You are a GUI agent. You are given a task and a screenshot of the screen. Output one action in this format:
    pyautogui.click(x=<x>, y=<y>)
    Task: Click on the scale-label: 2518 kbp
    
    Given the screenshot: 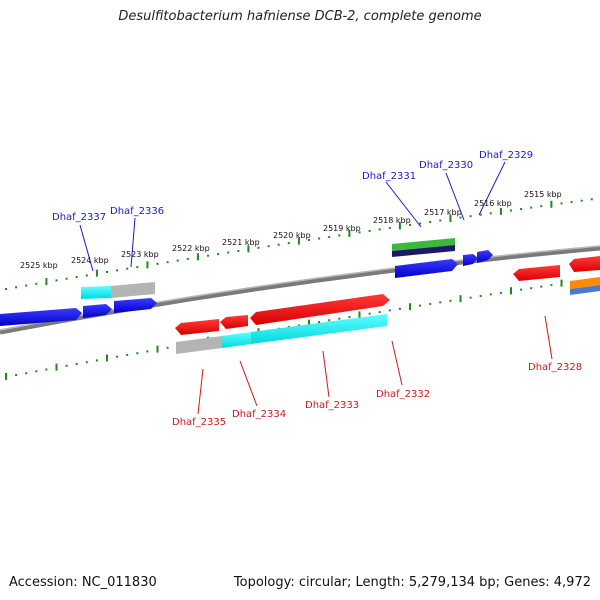 What is the action you would take?
    pyautogui.click(x=392, y=220)
    